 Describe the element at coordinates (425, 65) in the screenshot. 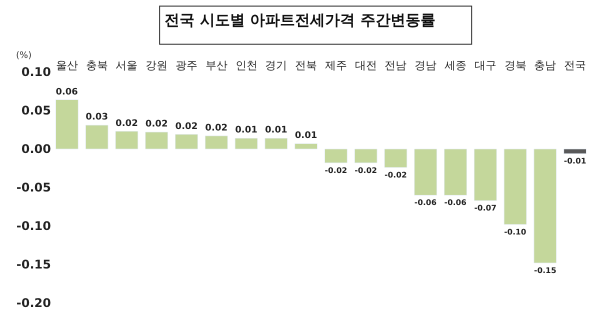

I see `x-tick-label: 경남` at that location.